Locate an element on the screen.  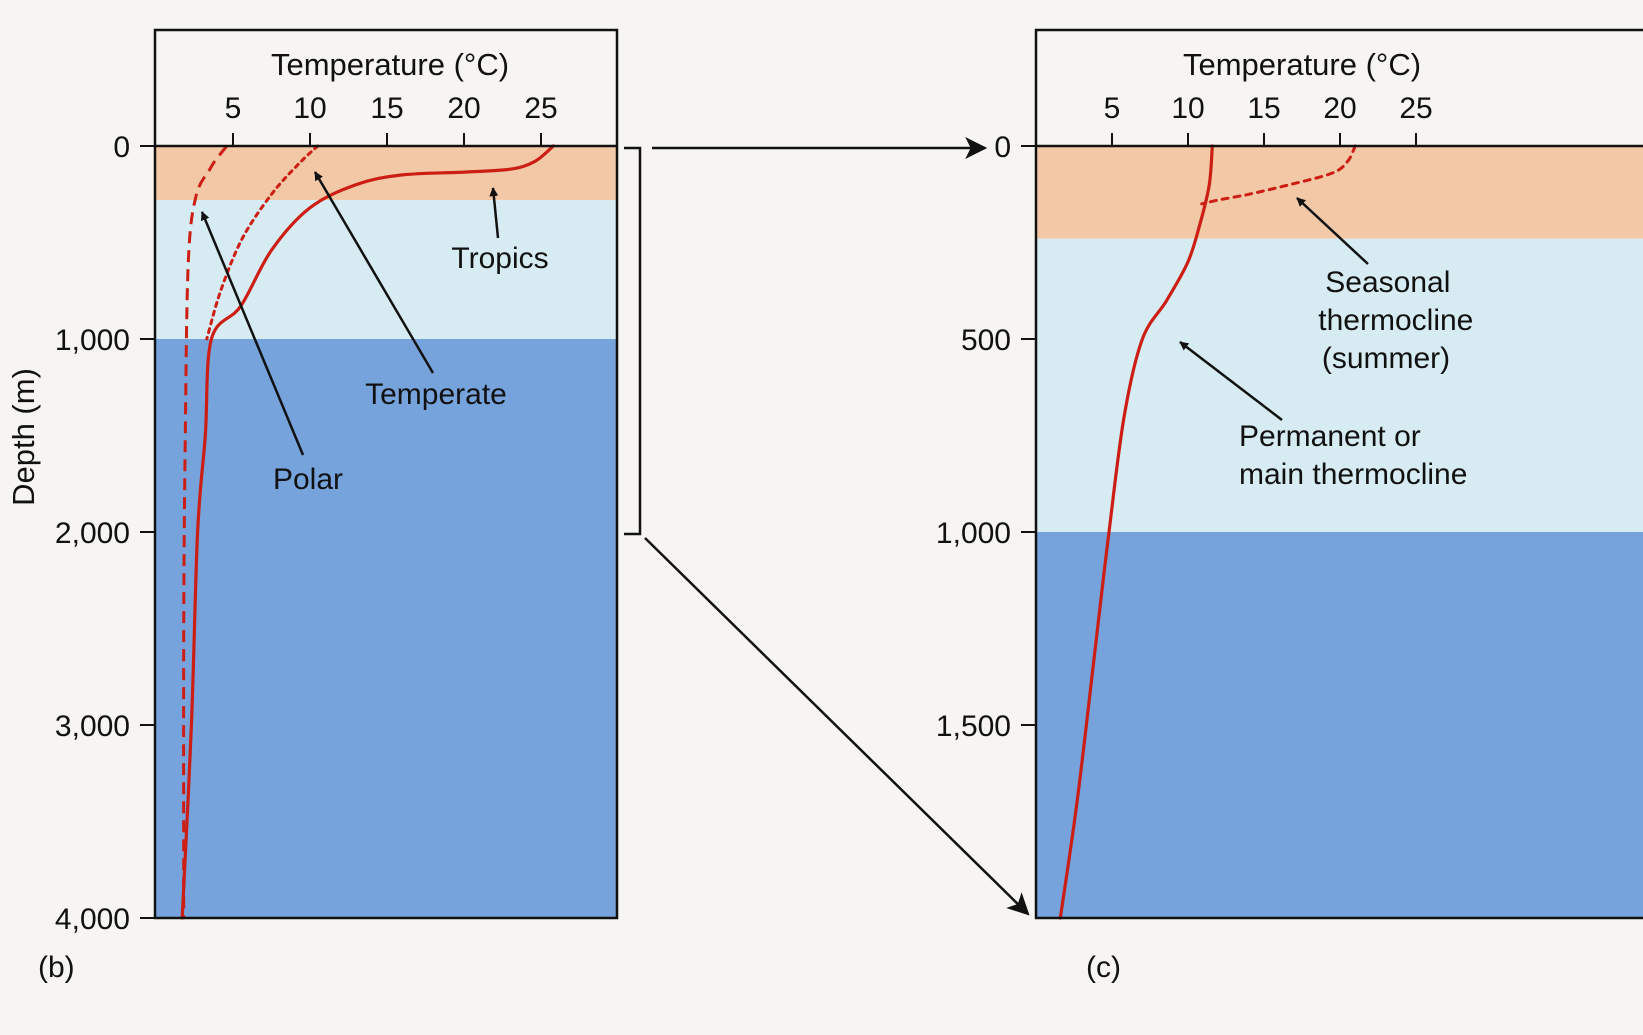
polar-annotation-arrow is located at coordinates (252, 333).